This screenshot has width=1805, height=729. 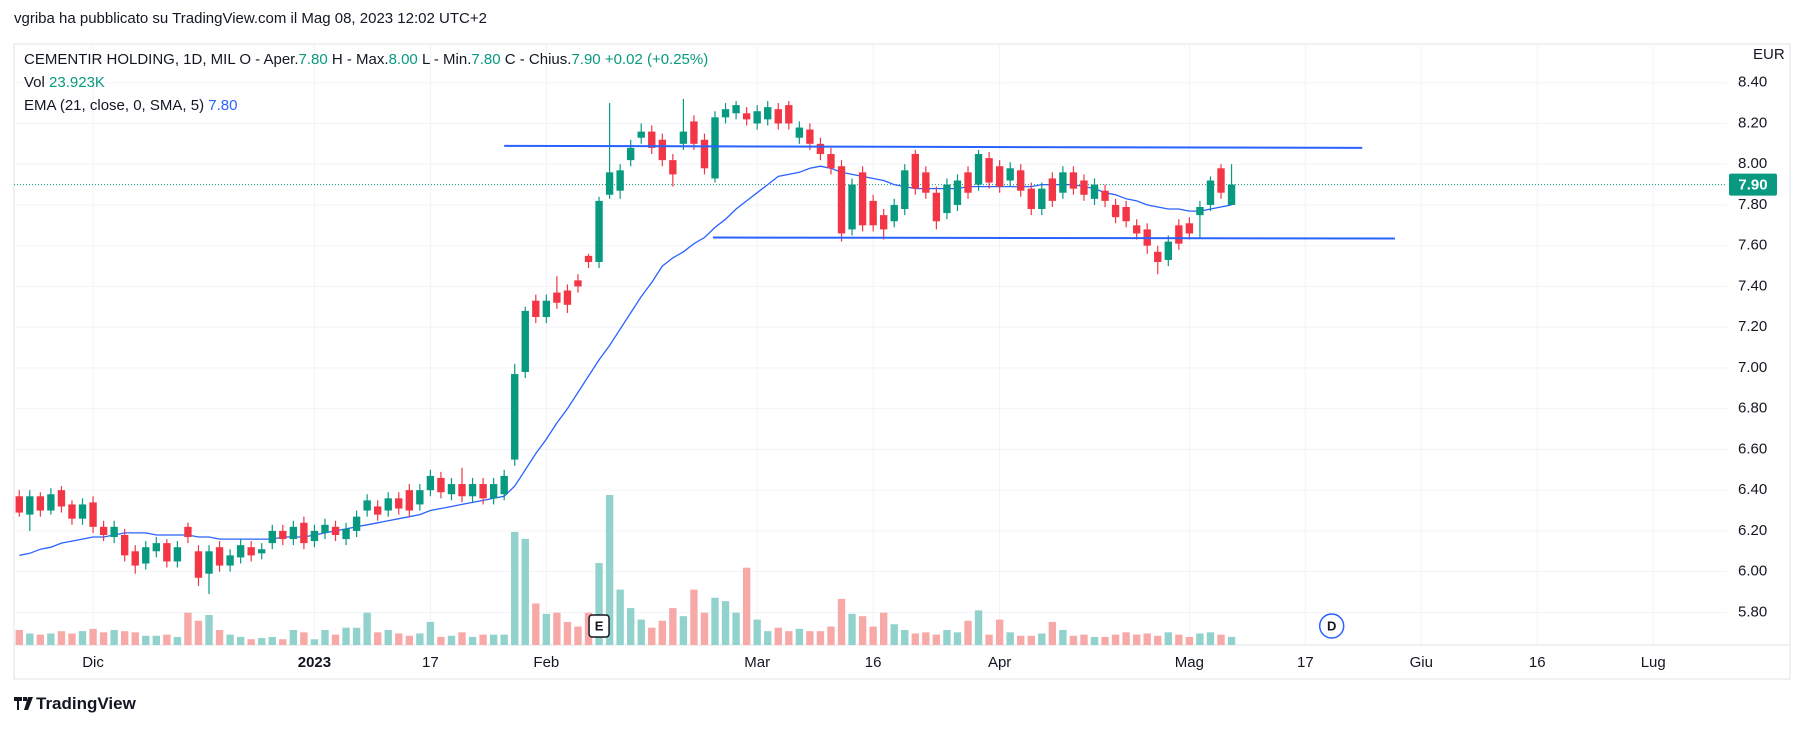 What do you see at coordinates (360, 59) in the screenshot?
I see `legend-label: H - Max.` at bounding box center [360, 59].